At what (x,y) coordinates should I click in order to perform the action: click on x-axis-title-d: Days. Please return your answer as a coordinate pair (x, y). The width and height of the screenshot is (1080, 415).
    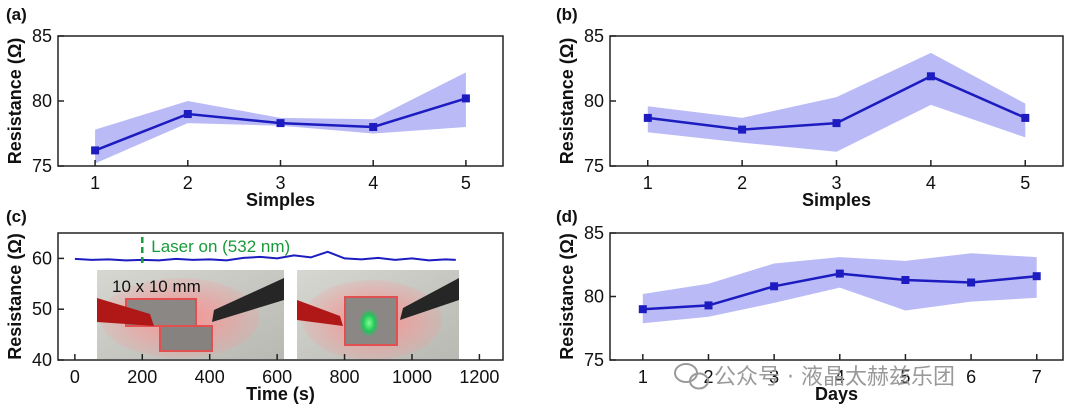
    Looking at the image, I should click on (836, 394).